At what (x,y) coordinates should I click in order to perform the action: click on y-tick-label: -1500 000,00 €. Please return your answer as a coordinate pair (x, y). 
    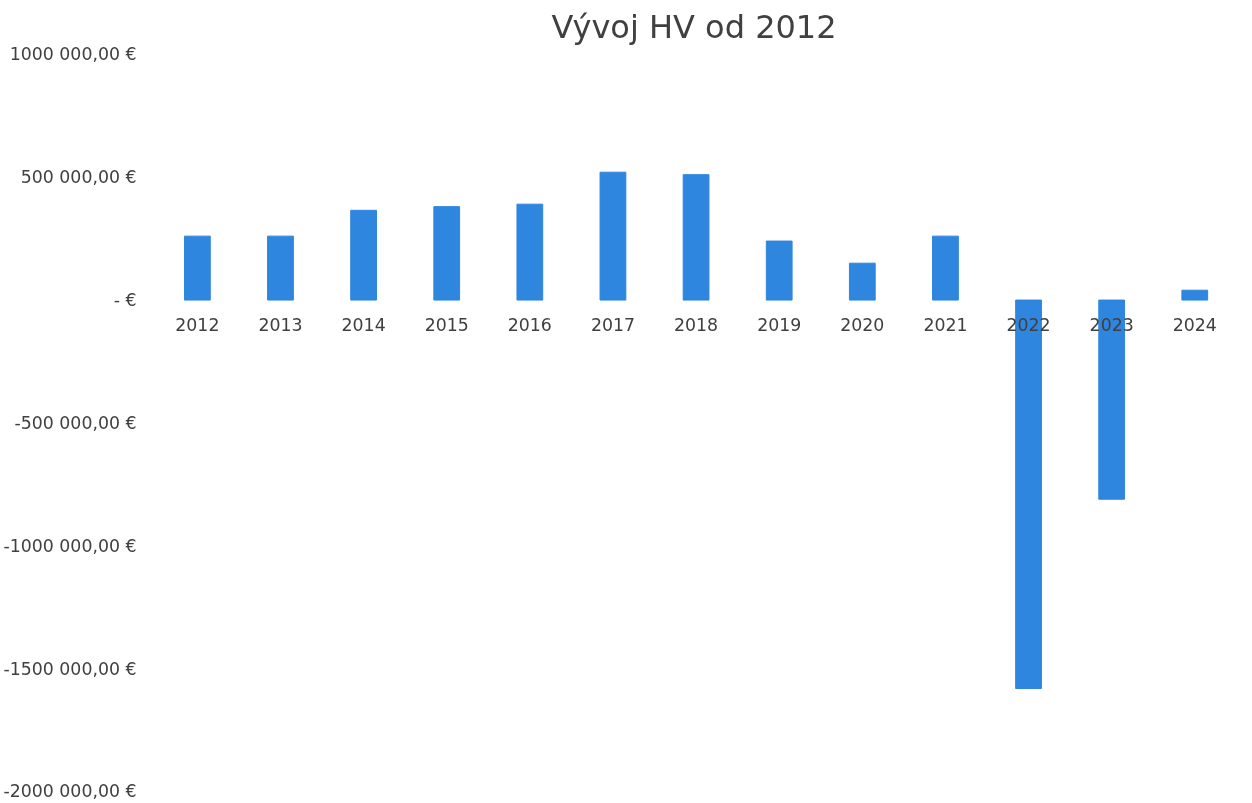
    Looking at the image, I should click on (70, 668).